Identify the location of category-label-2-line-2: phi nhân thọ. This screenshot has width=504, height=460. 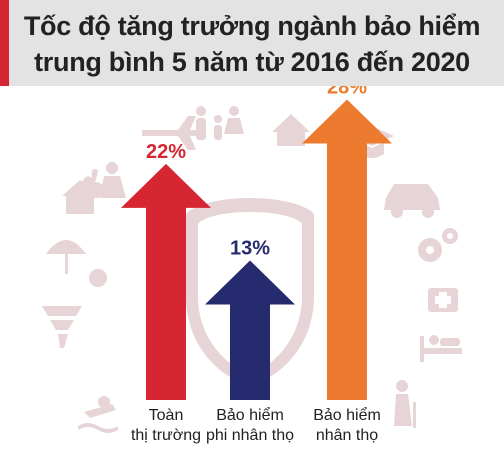
(250, 435).